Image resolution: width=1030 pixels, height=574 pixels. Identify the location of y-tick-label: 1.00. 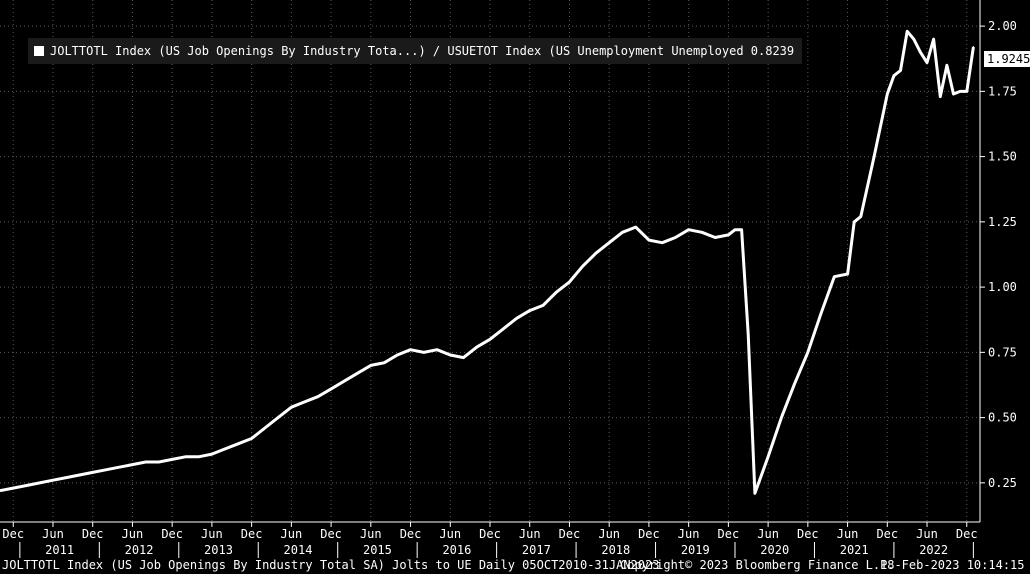
(1002, 287).